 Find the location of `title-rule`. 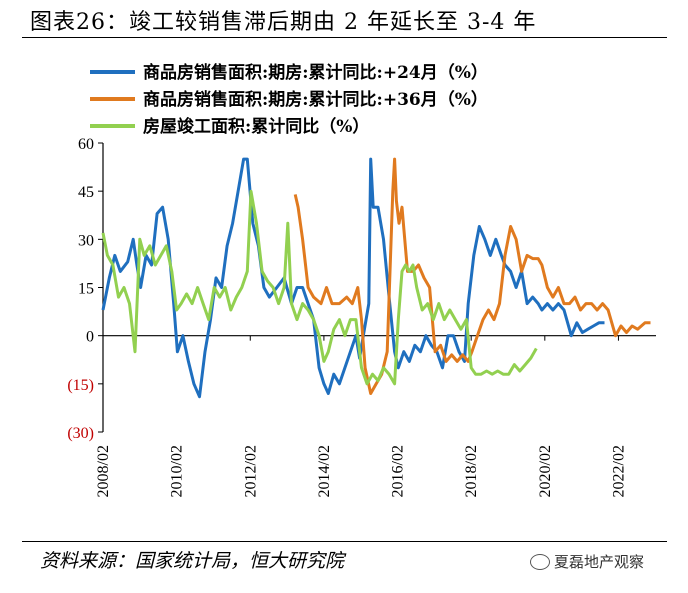

title-rule is located at coordinates (344, 37).